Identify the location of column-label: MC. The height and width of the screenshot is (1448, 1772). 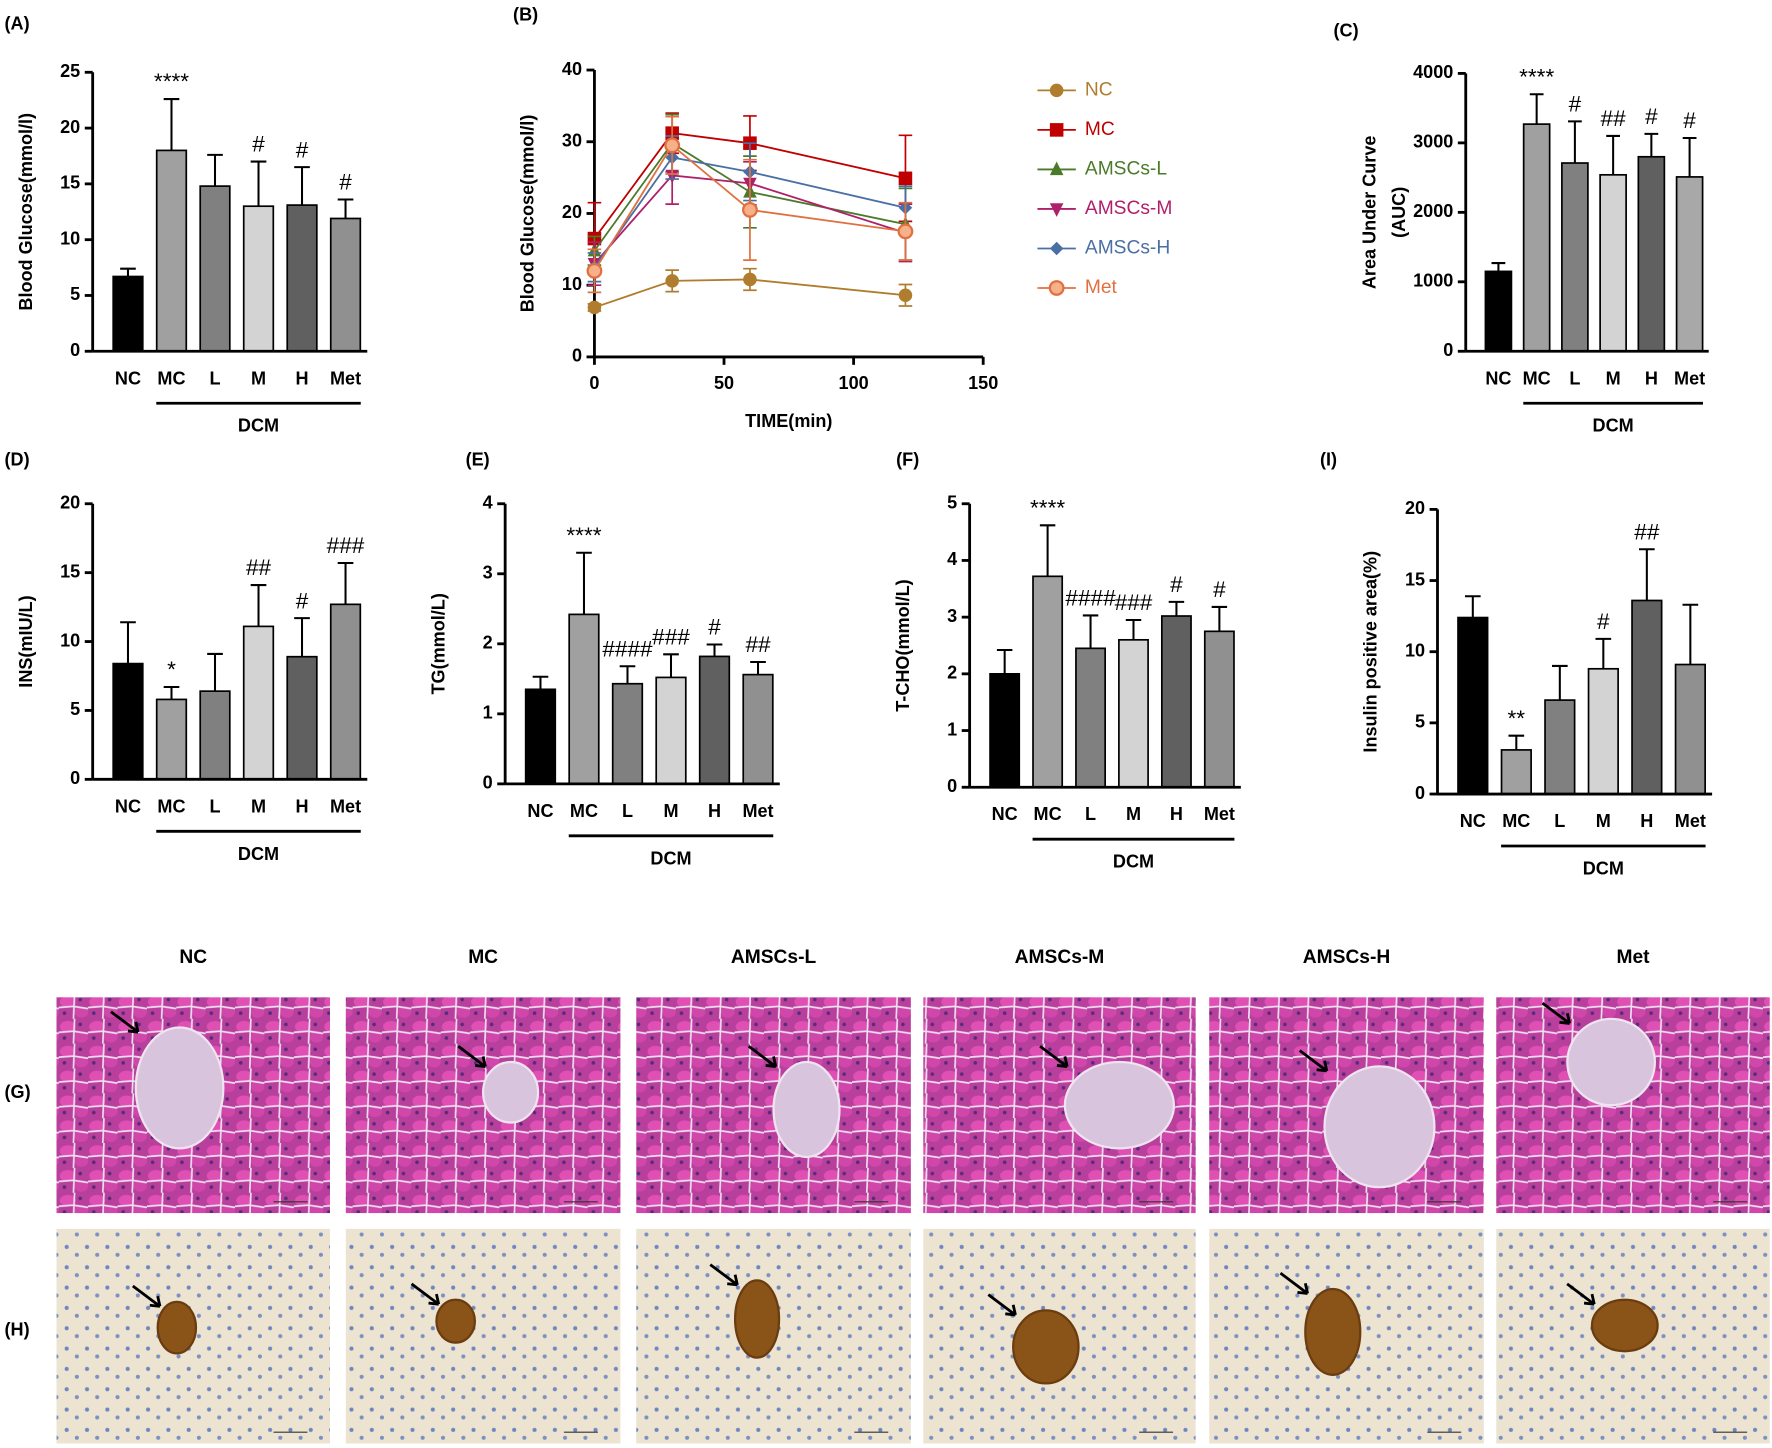
(483, 957).